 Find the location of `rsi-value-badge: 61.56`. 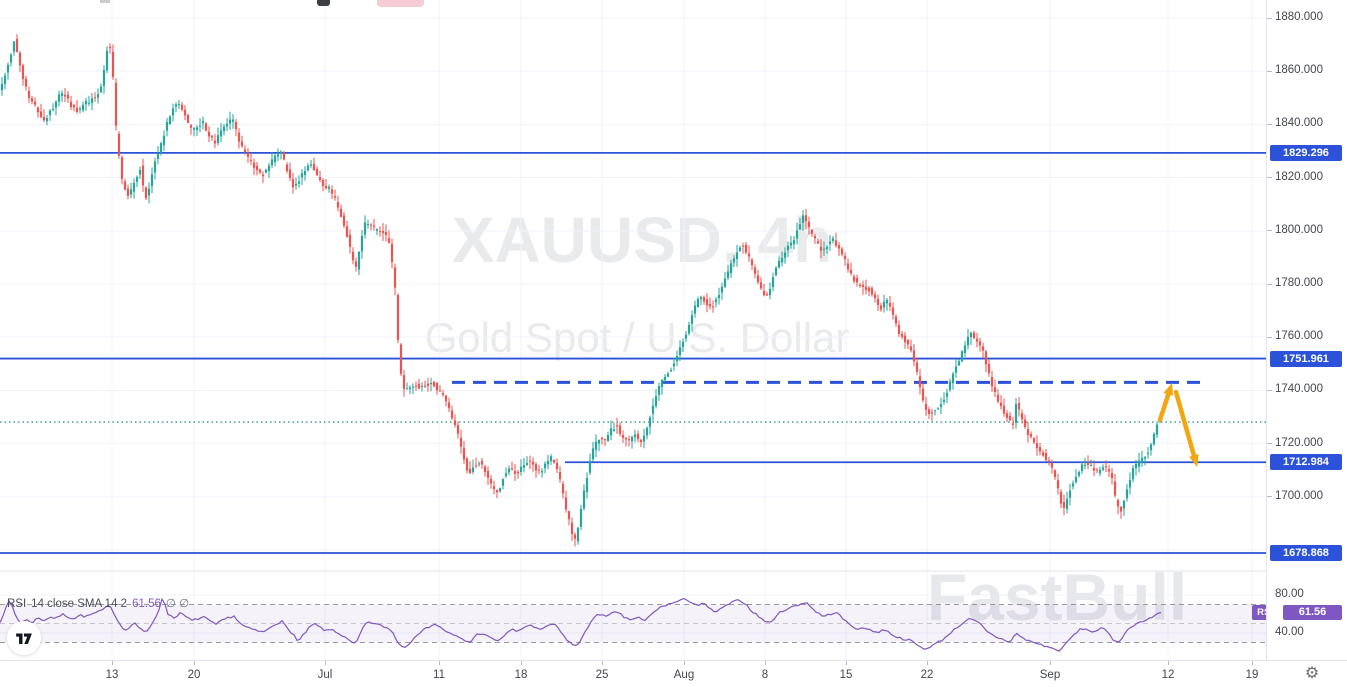

rsi-value-badge: 61.56 is located at coordinates (1312, 613).